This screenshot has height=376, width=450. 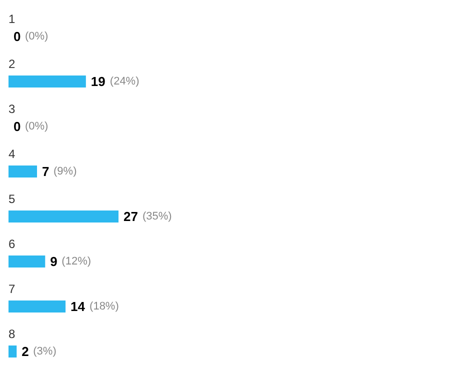 I want to click on annotation: (24%), so click(x=125, y=82).